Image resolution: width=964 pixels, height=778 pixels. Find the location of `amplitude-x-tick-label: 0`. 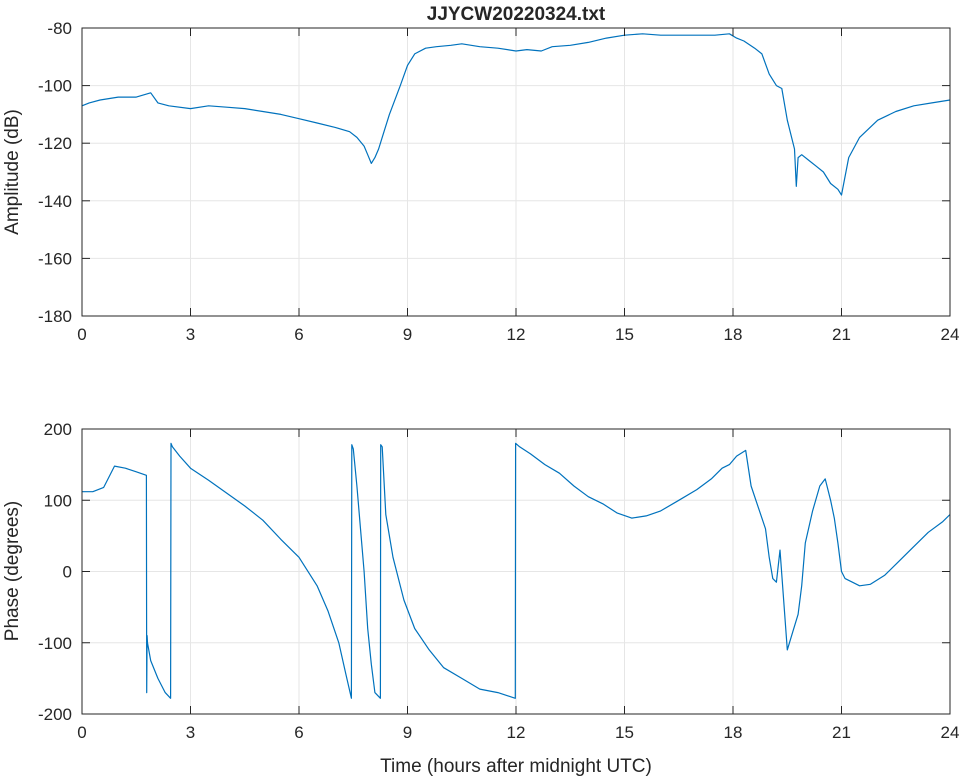

amplitude-x-tick-label: 0 is located at coordinates (81, 334).